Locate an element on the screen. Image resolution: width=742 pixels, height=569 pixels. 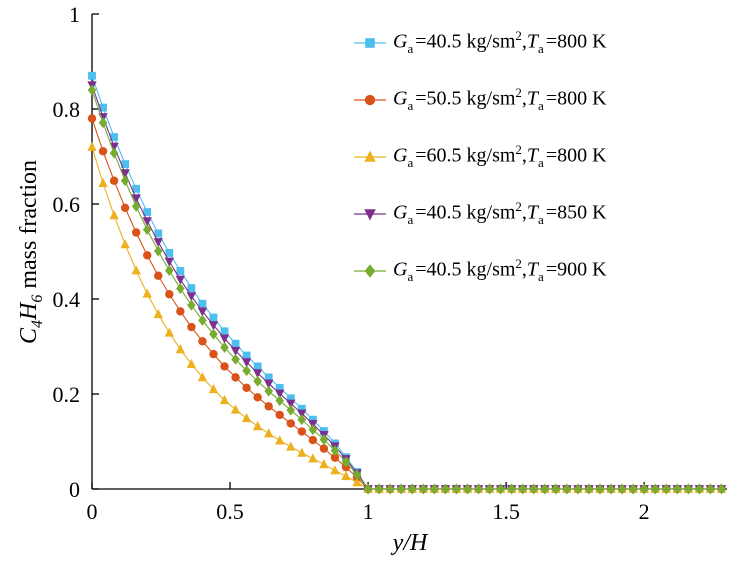
y-tick-label: 0.8 is located at coordinates (67, 109).